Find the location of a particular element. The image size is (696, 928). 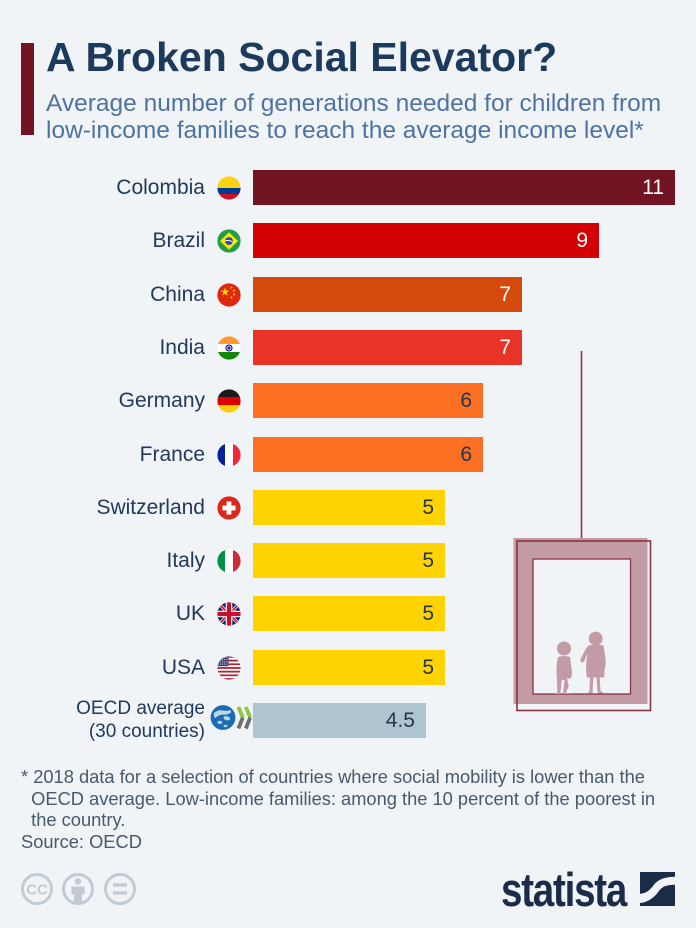

svg-text: CC is located at coordinates (37, 890).